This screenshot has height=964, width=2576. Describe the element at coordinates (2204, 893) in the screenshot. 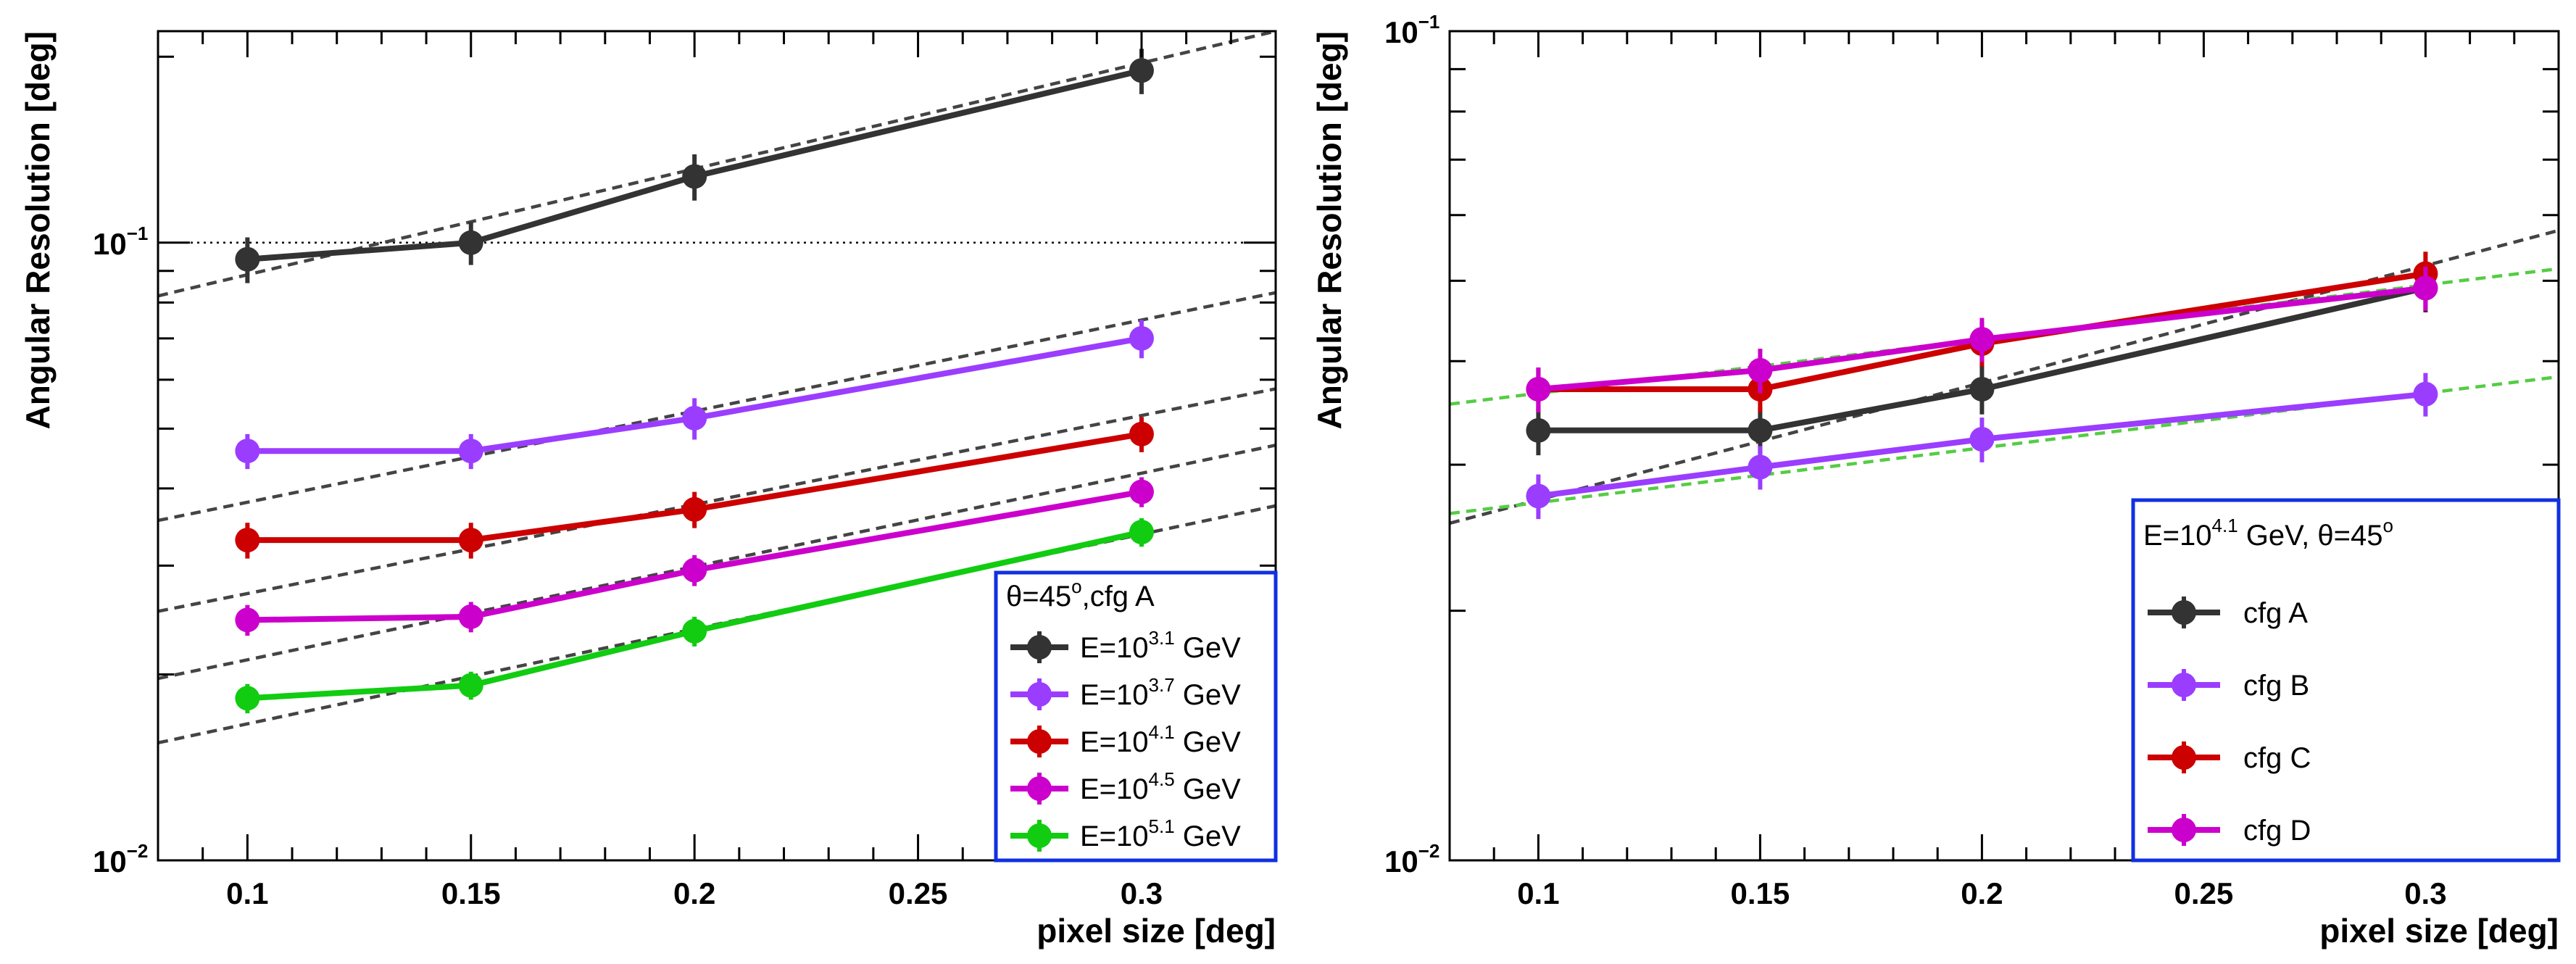

I see `x-tick-label: 0.25` at that location.